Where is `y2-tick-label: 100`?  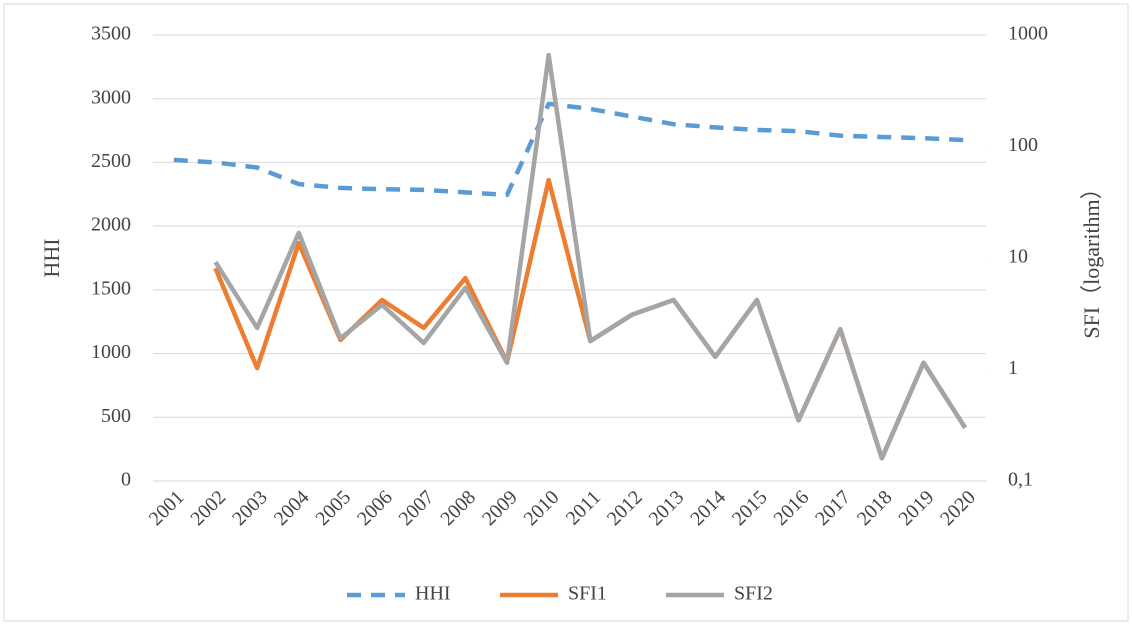
y2-tick-label: 100 is located at coordinates (1023, 145).